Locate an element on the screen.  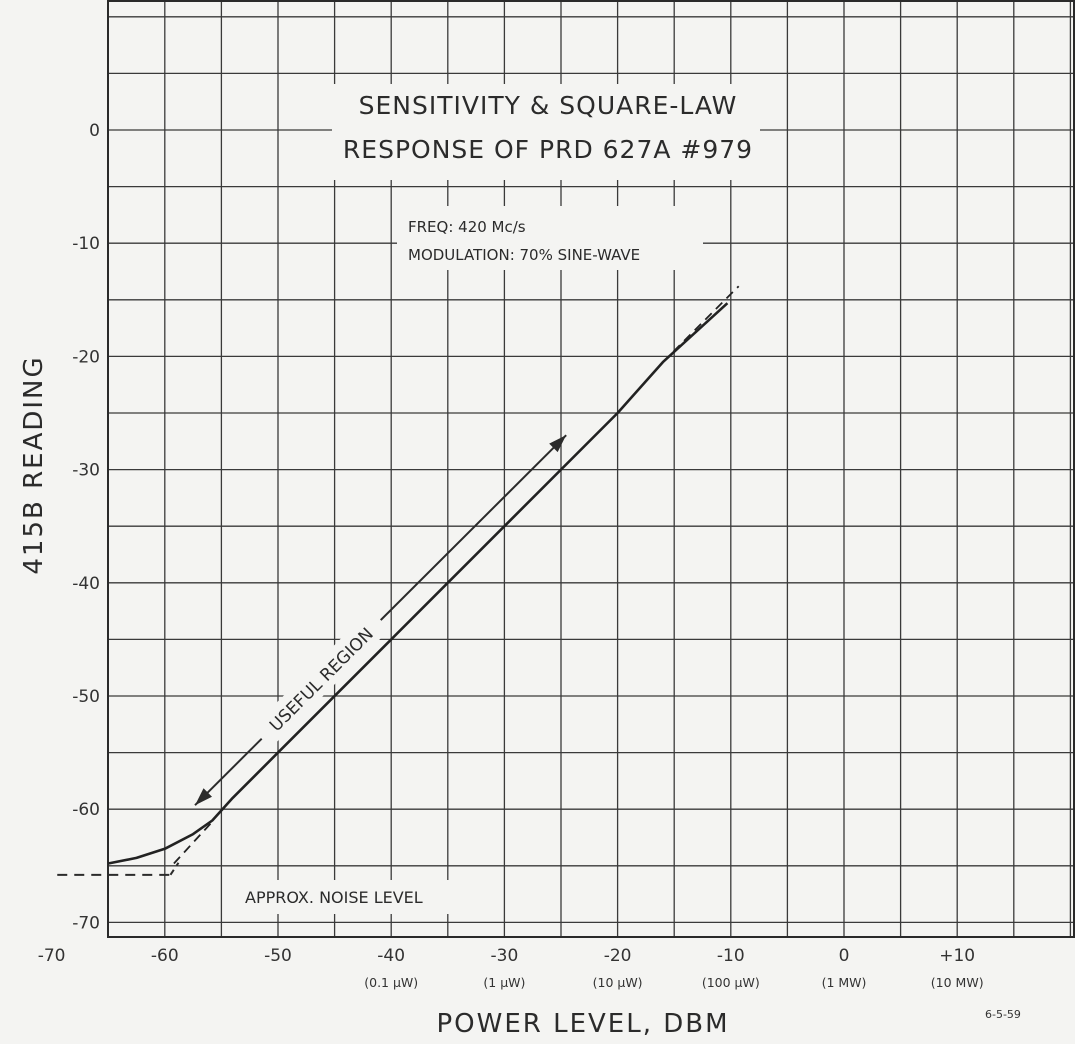
x-tick-label: -40 is located at coordinates (391, 956).